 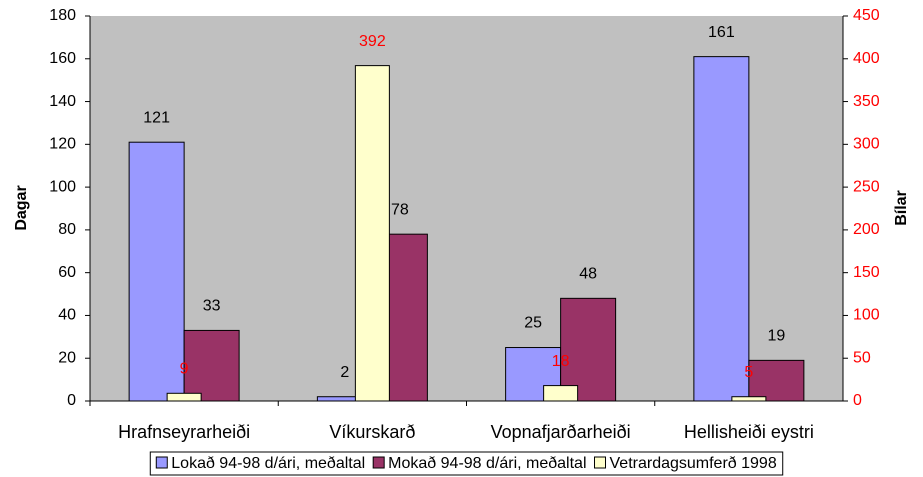 What do you see at coordinates (866, 229) in the screenshot?
I see `y2-tick-label: 200` at bounding box center [866, 229].